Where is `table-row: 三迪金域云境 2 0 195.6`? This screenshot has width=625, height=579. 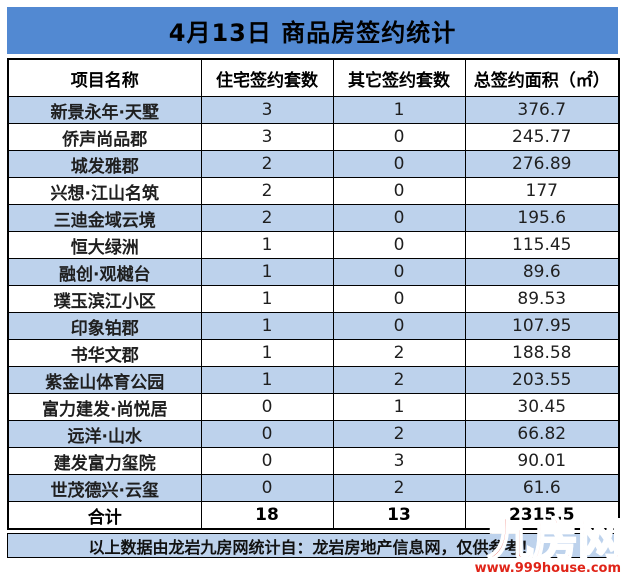 table-row: 三迪金域云境 2 0 195.6 is located at coordinates (313, 218).